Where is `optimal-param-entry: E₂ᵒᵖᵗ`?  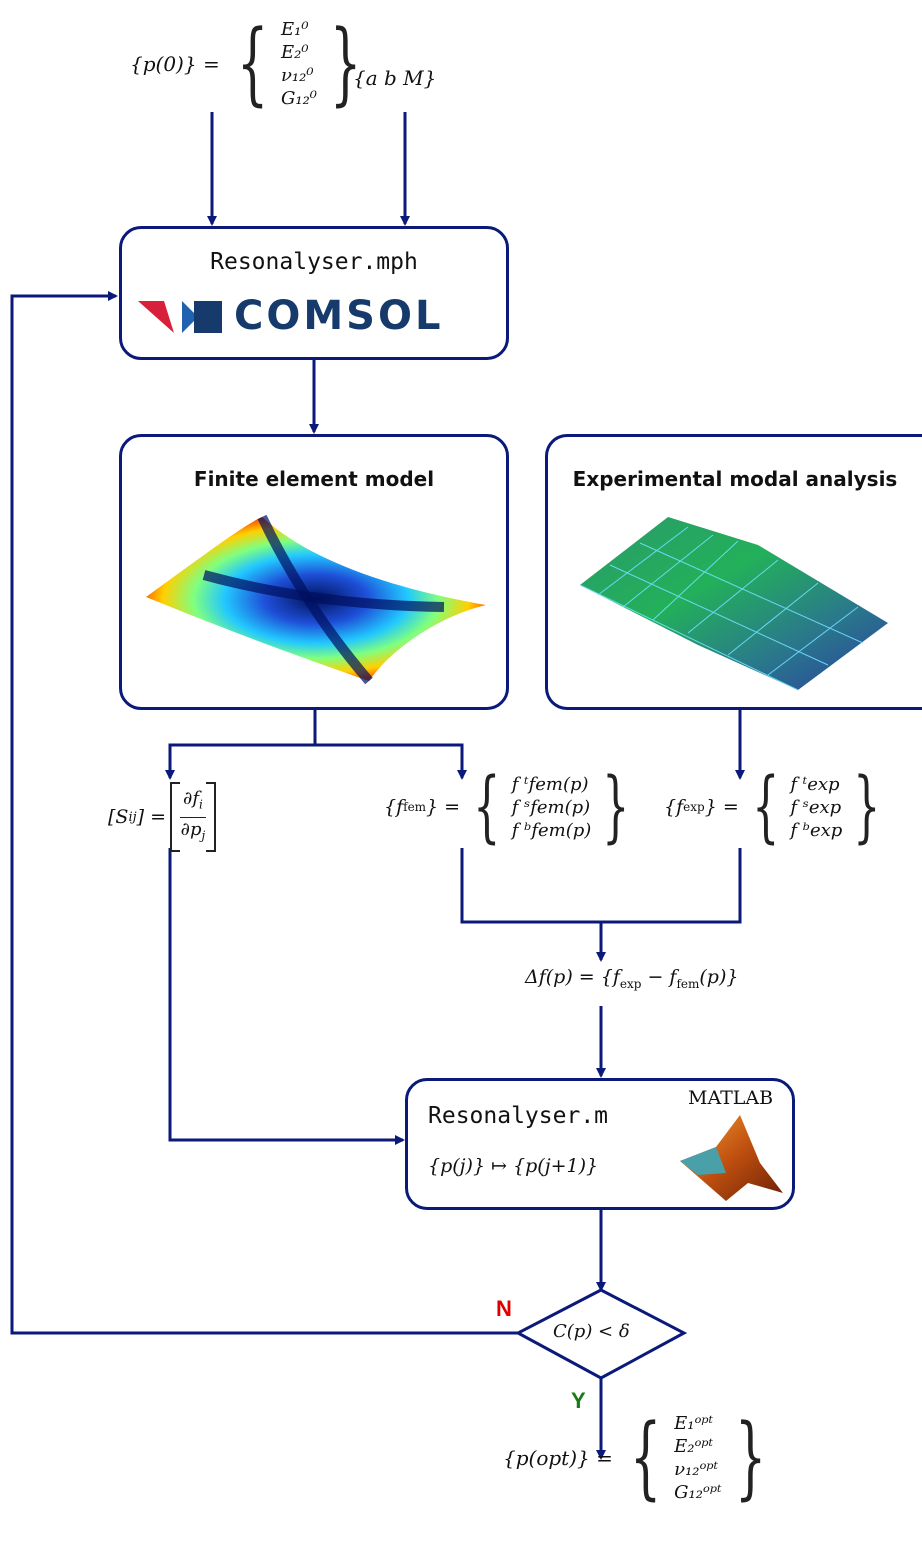 optimal-param-entry: E₂ᵒᵖᵗ is located at coordinates (694, 1446).